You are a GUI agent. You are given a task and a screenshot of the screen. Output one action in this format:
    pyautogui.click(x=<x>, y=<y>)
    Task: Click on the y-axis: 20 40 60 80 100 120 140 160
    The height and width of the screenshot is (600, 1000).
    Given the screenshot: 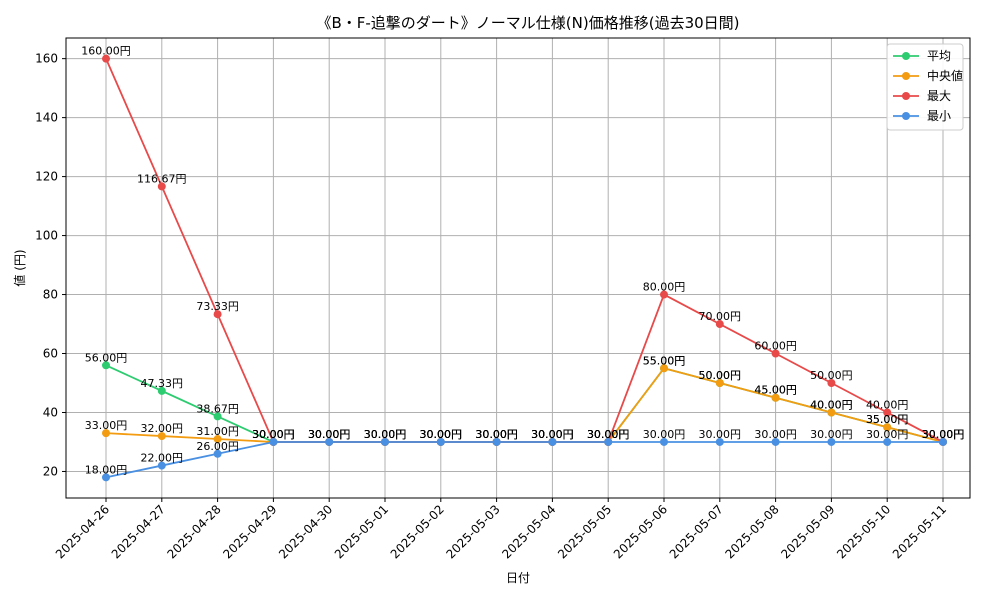 What is the action you would take?
    pyautogui.click(x=50, y=265)
    